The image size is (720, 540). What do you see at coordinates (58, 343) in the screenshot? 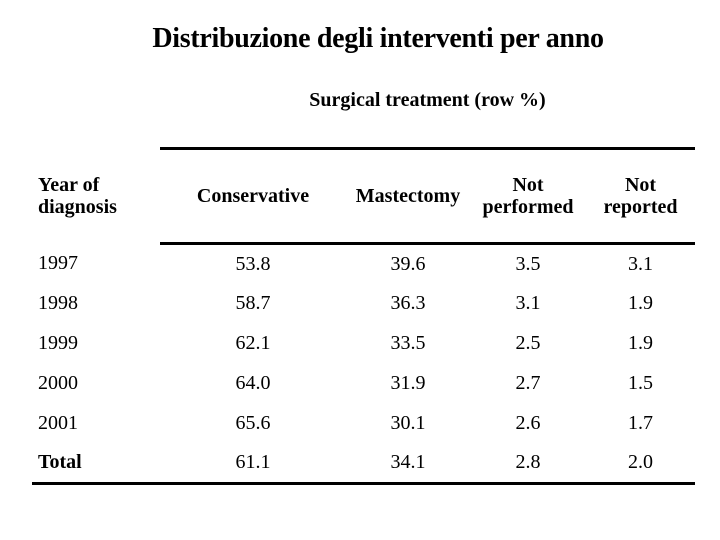
I see `row-label-cell: 1999` at bounding box center [58, 343].